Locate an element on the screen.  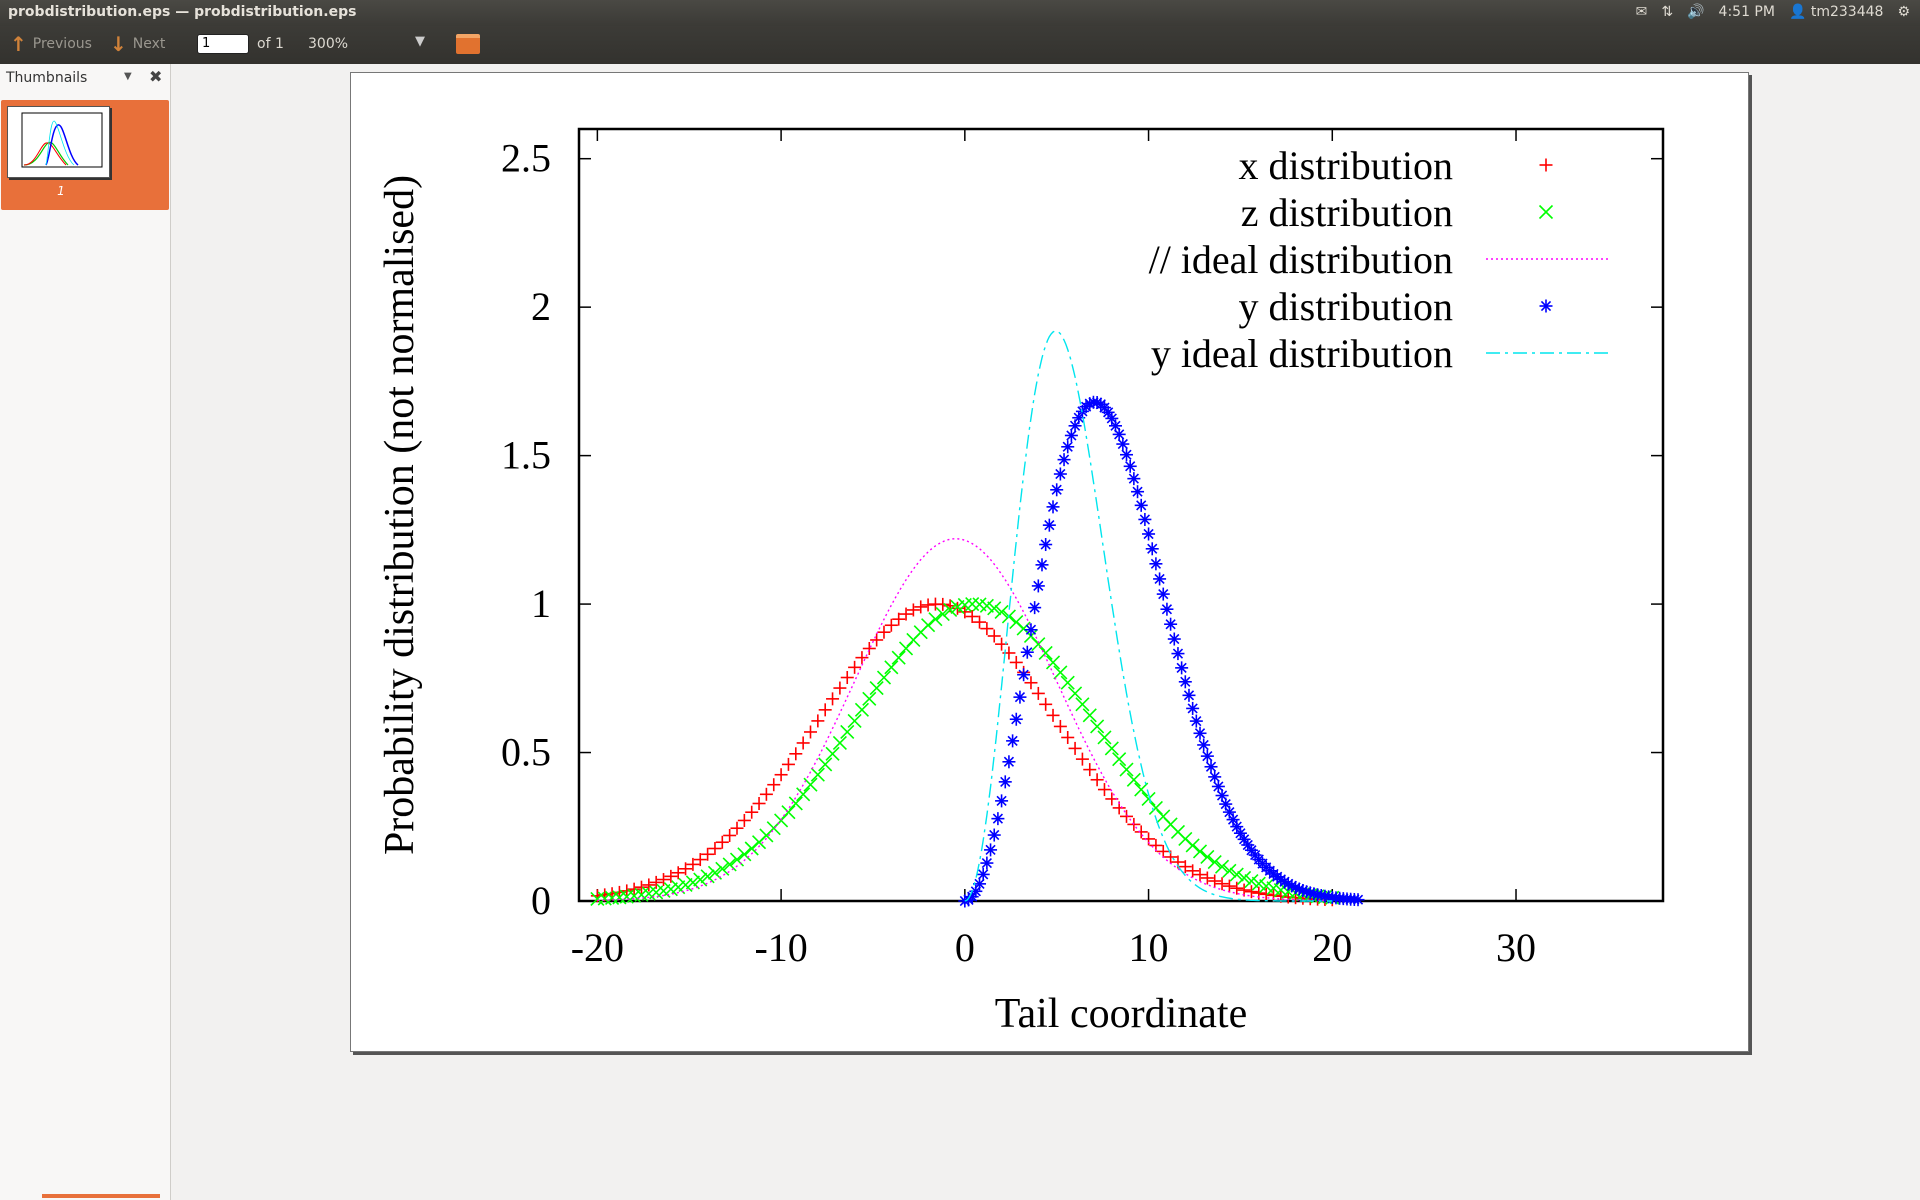
chevron-down-icon: ▼ is located at coordinates (128, 76).